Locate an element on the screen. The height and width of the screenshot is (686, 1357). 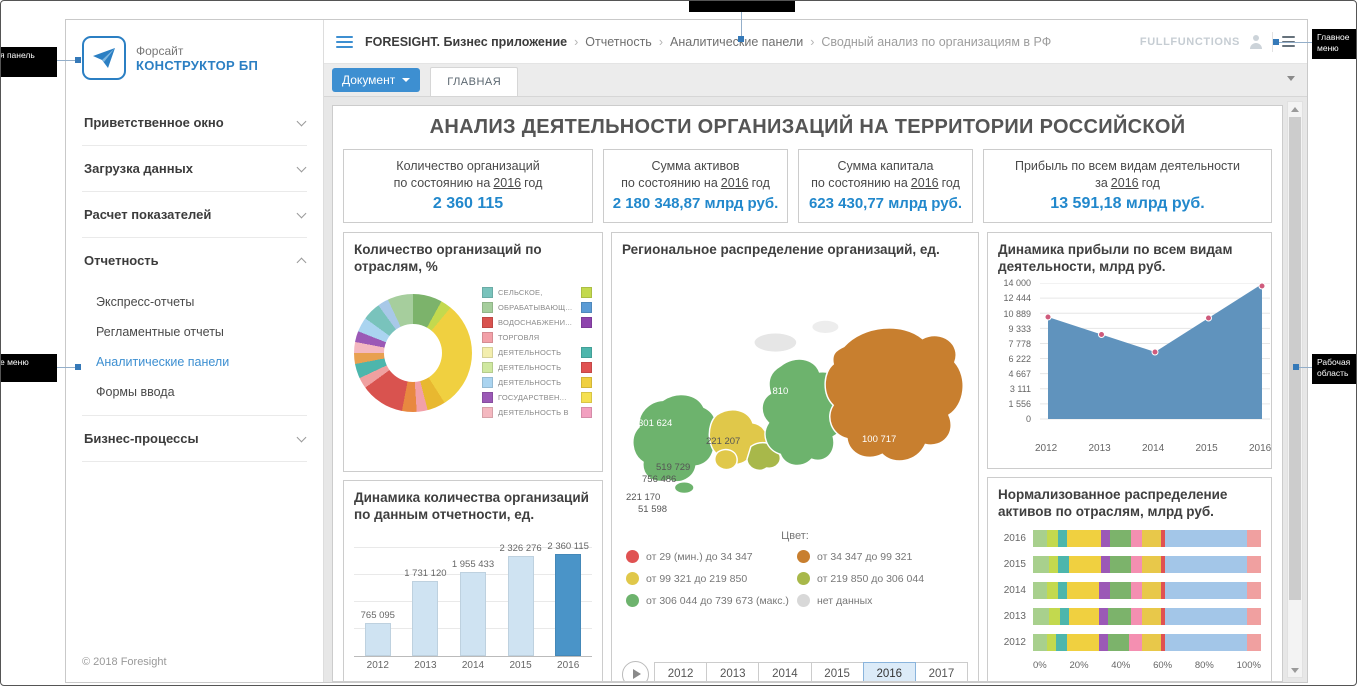
sidebar-item-reporting: Отчетность is located at coordinates (194, 260).